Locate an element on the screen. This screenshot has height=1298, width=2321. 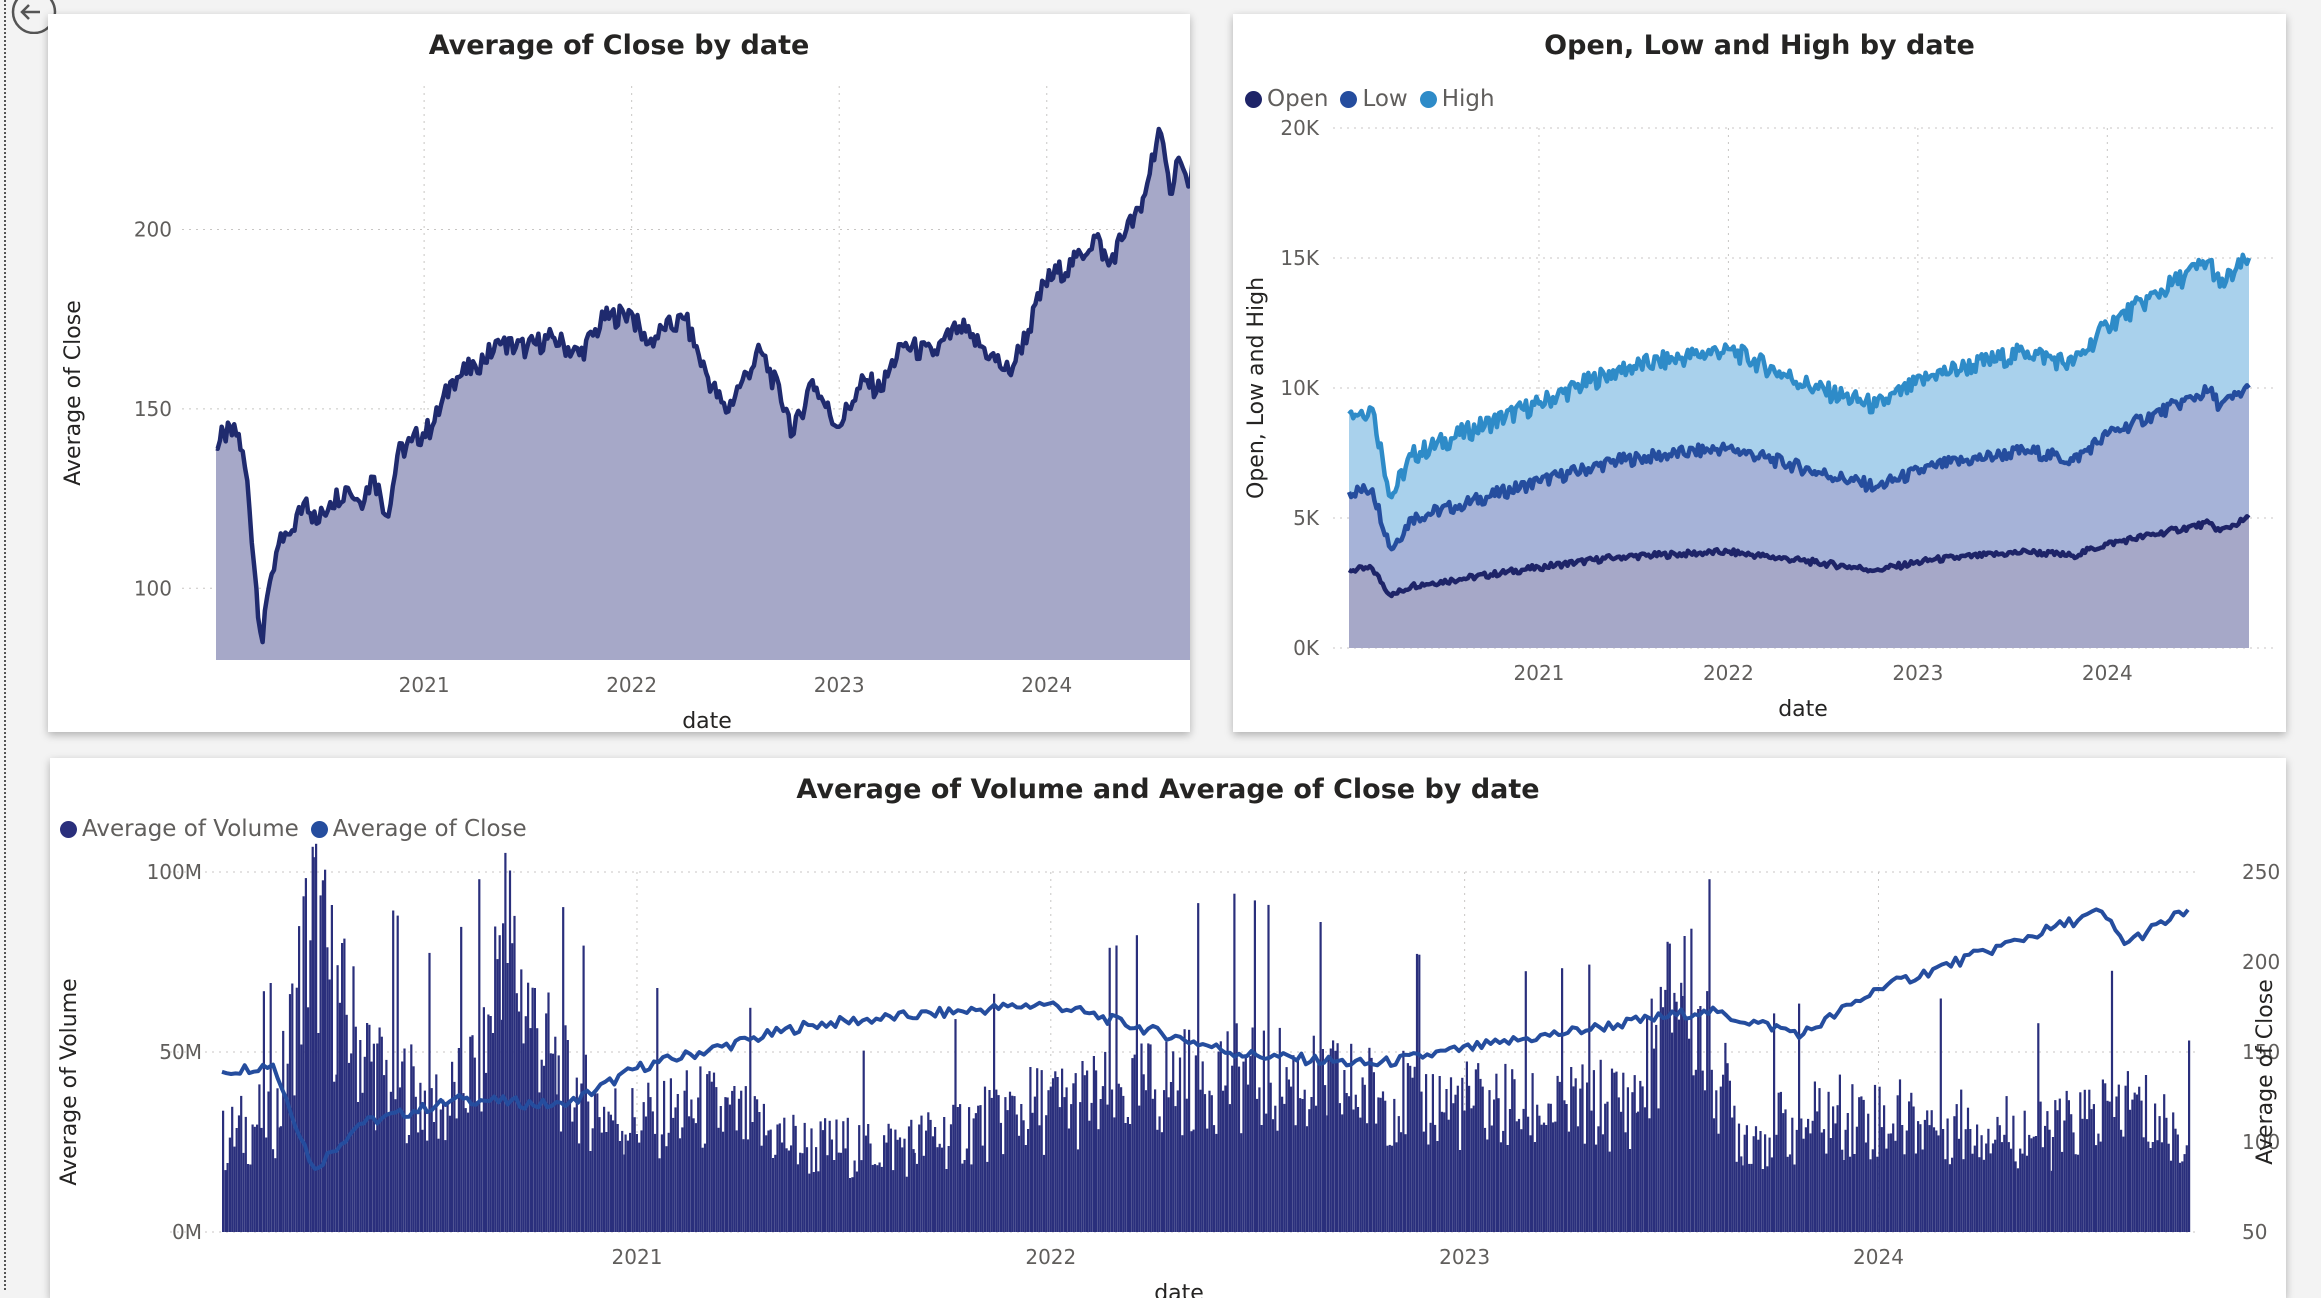
y-tick-label: 200 is located at coordinates (153, 230).